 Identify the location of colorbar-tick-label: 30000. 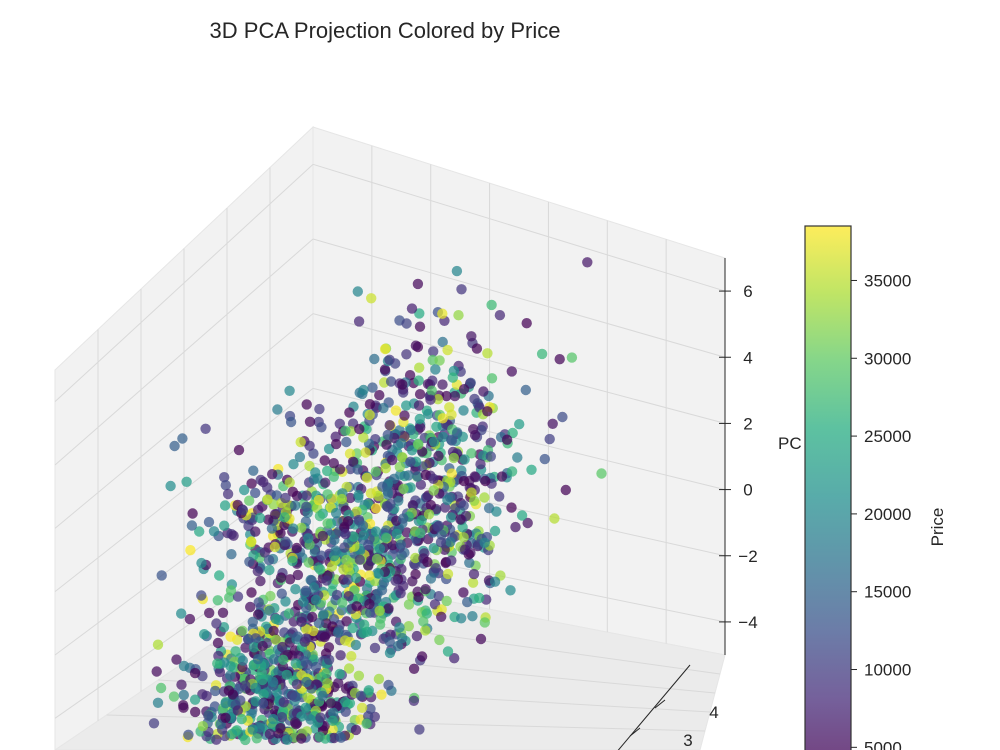
(887, 358).